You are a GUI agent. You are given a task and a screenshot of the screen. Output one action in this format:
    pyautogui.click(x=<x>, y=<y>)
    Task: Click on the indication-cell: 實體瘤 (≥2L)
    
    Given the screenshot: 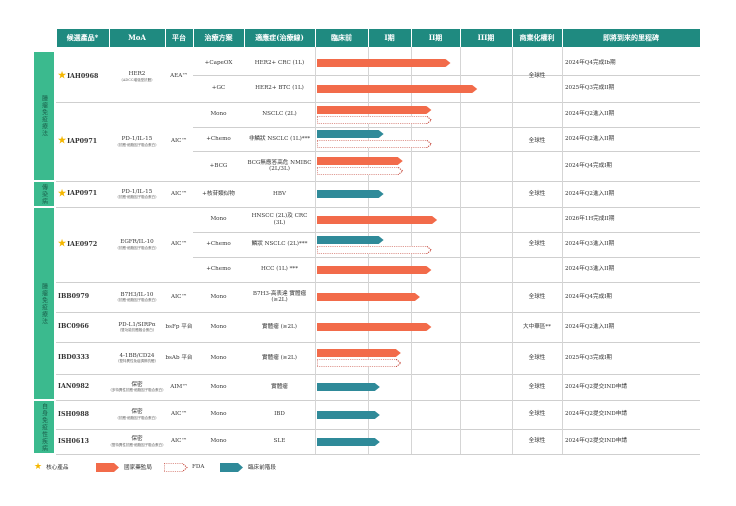 What is the action you would take?
    pyautogui.click(x=279, y=326)
    